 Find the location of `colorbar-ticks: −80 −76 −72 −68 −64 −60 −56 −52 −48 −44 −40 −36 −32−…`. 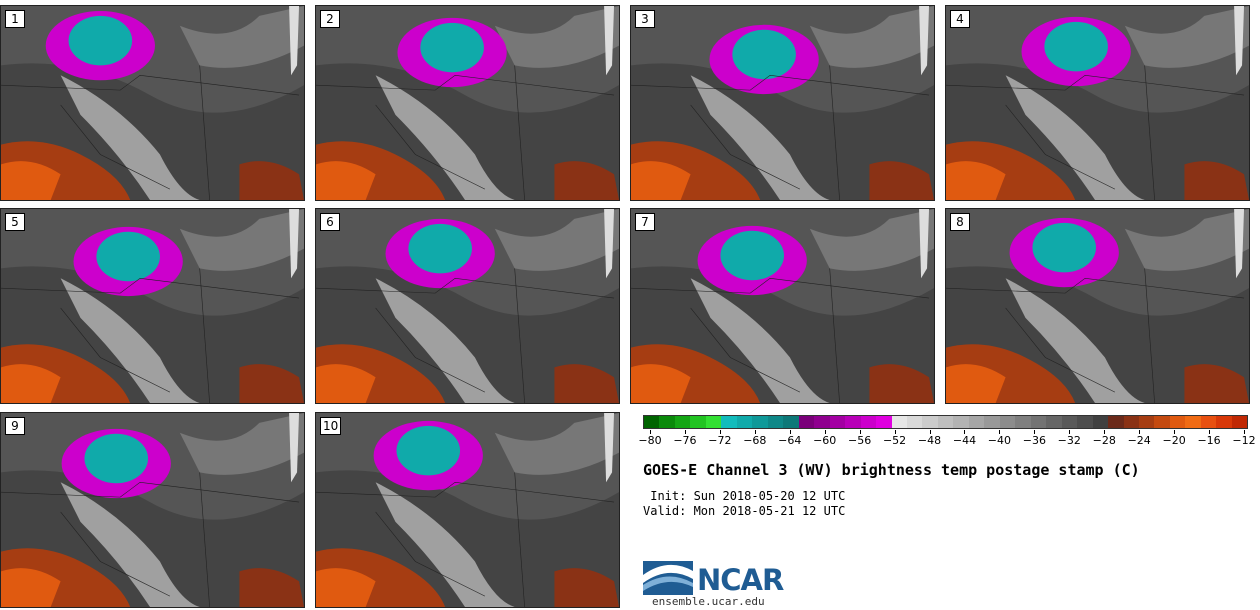

colorbar-ticks: −80 −76 −72 −68 −64 −60 −56 −52 −48 −44 −40 −36 −32−… is located at coordinates (947, 440).